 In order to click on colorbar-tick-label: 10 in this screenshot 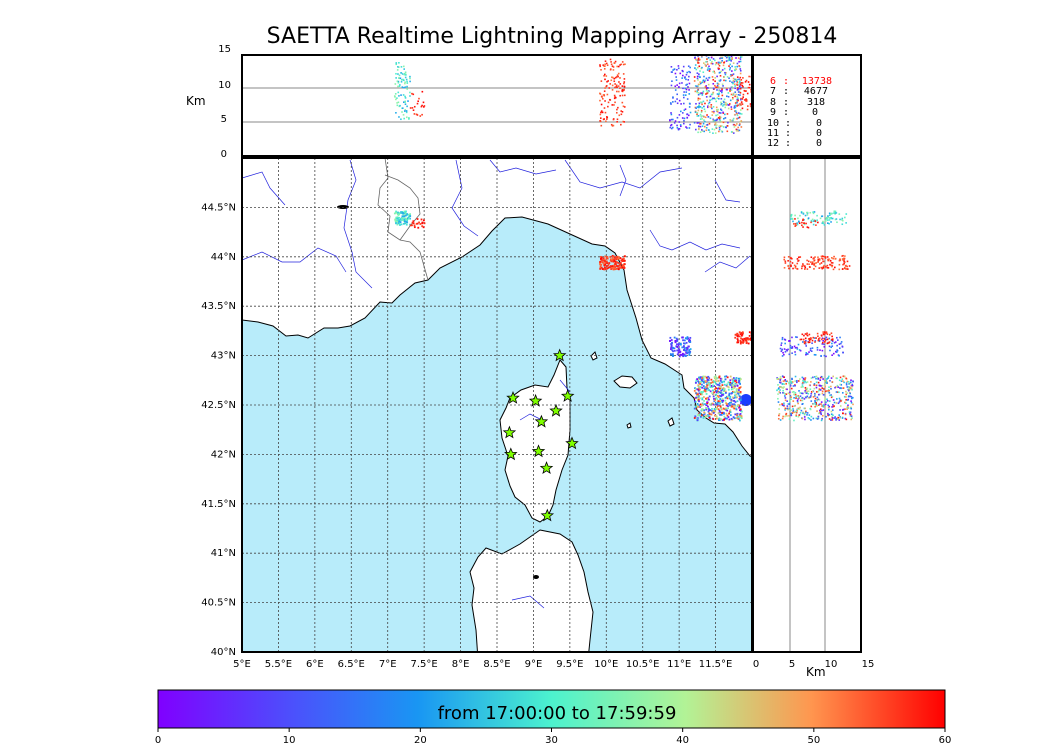, I will do `click(289, 740)`.